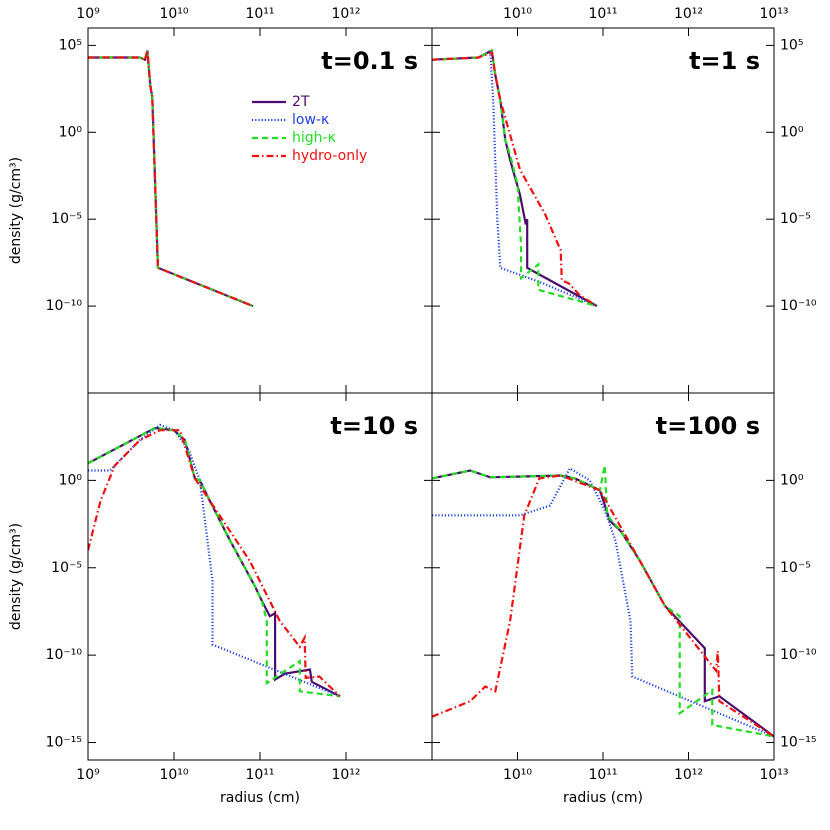  What do you see at coordinates (369, 61) in the screenshot?
I see `panel-title: t=0.1 s` at bounding box center [369, 61].